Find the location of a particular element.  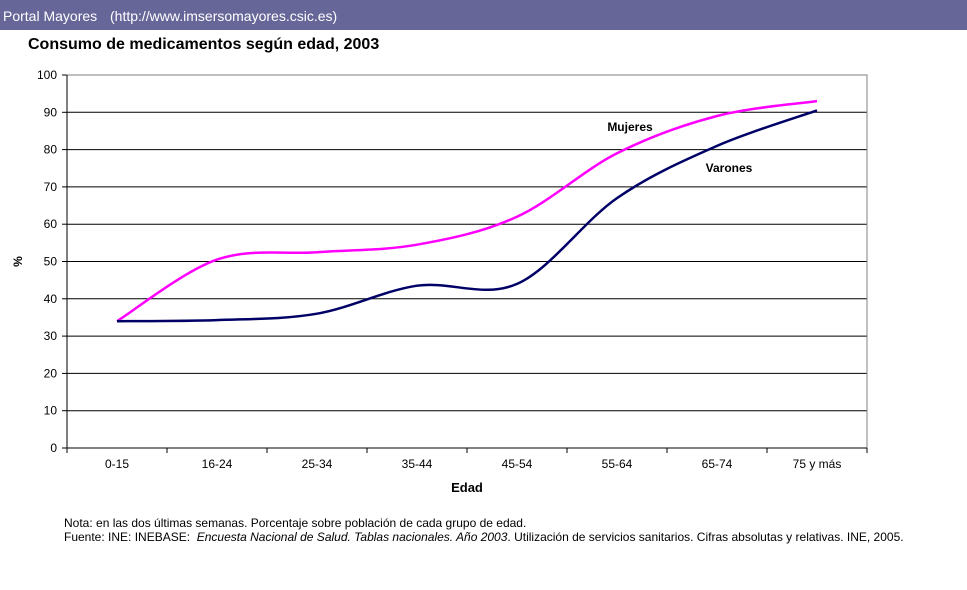

x-tick-label: 35-44 is located at coordinates (417, 464).